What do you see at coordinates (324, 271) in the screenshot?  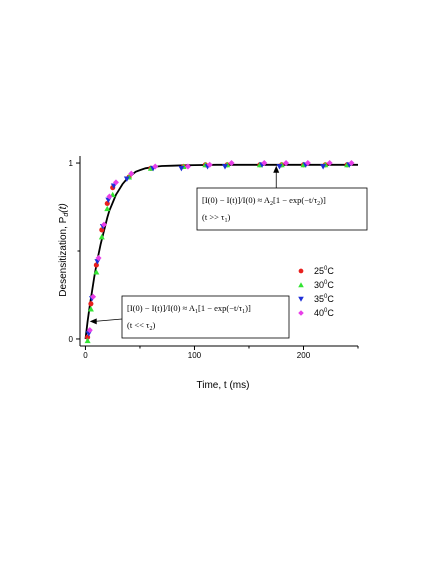 I see `legend-label-25: 250C` at bounding box center [324, 271].